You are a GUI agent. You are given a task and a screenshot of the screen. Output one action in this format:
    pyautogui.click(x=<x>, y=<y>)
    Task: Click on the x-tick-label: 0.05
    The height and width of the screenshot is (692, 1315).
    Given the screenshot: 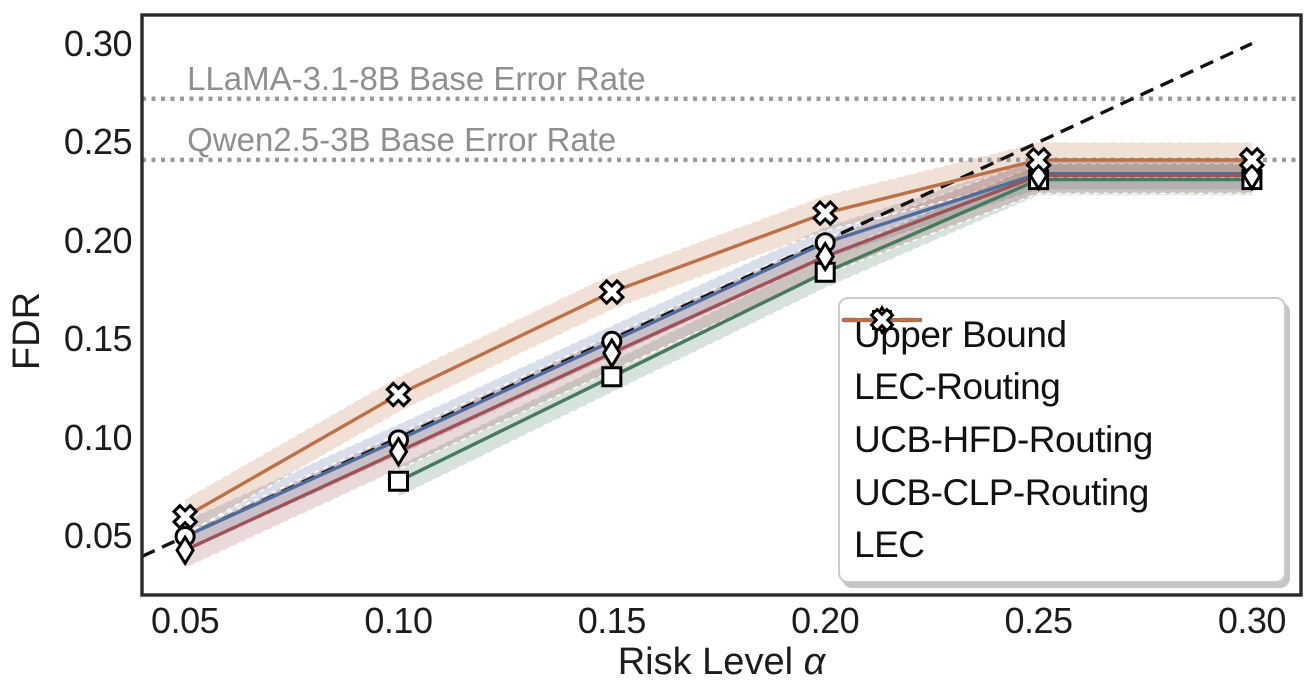 What is the action you would take?
    pyautogui.click(x=185, y=620)
    